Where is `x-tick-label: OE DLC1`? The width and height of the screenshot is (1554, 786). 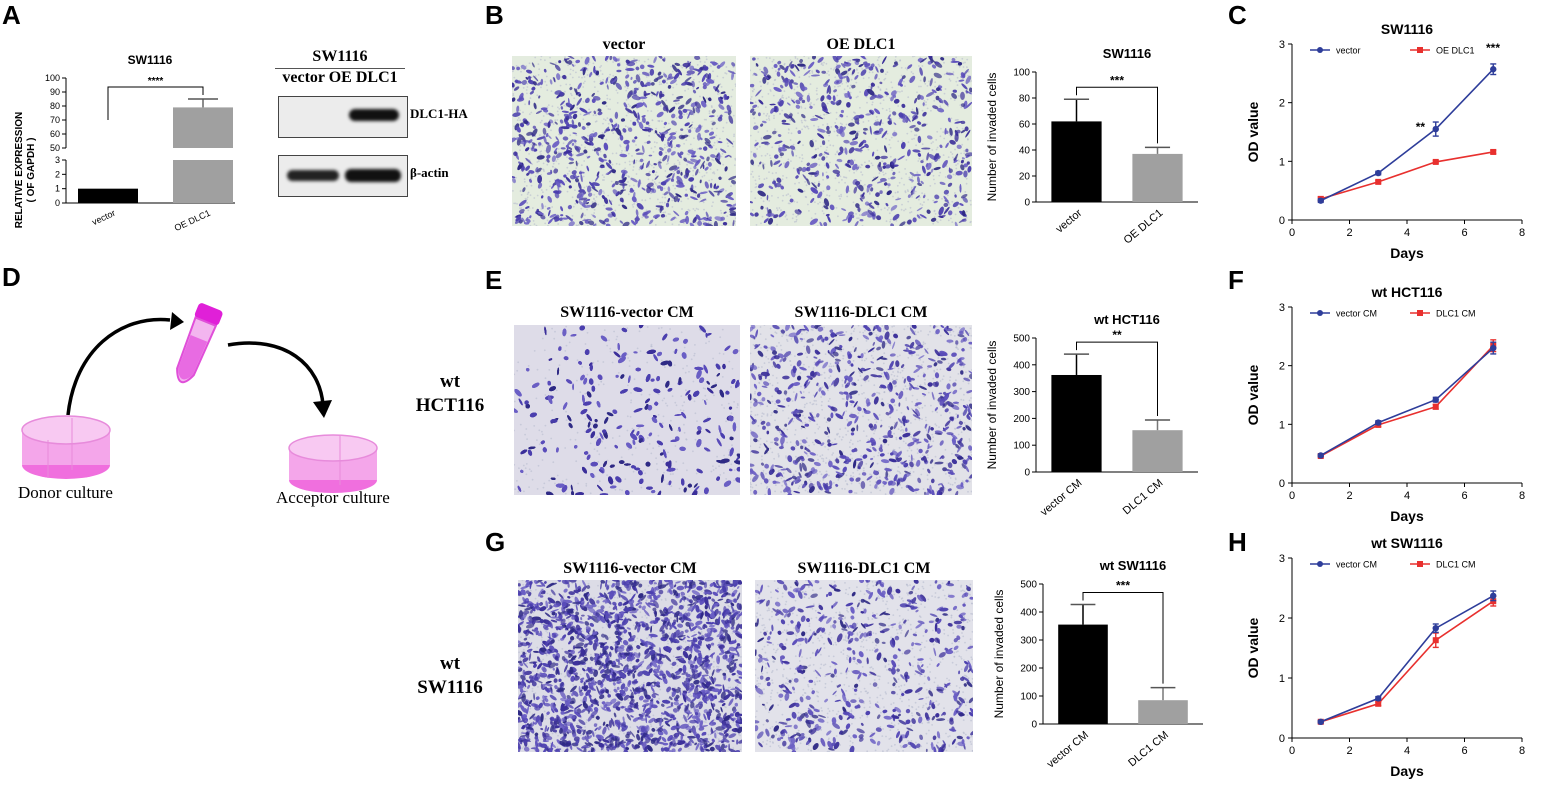
x-tick-label: OE DLC1 is located at coordinates (1144, 226).